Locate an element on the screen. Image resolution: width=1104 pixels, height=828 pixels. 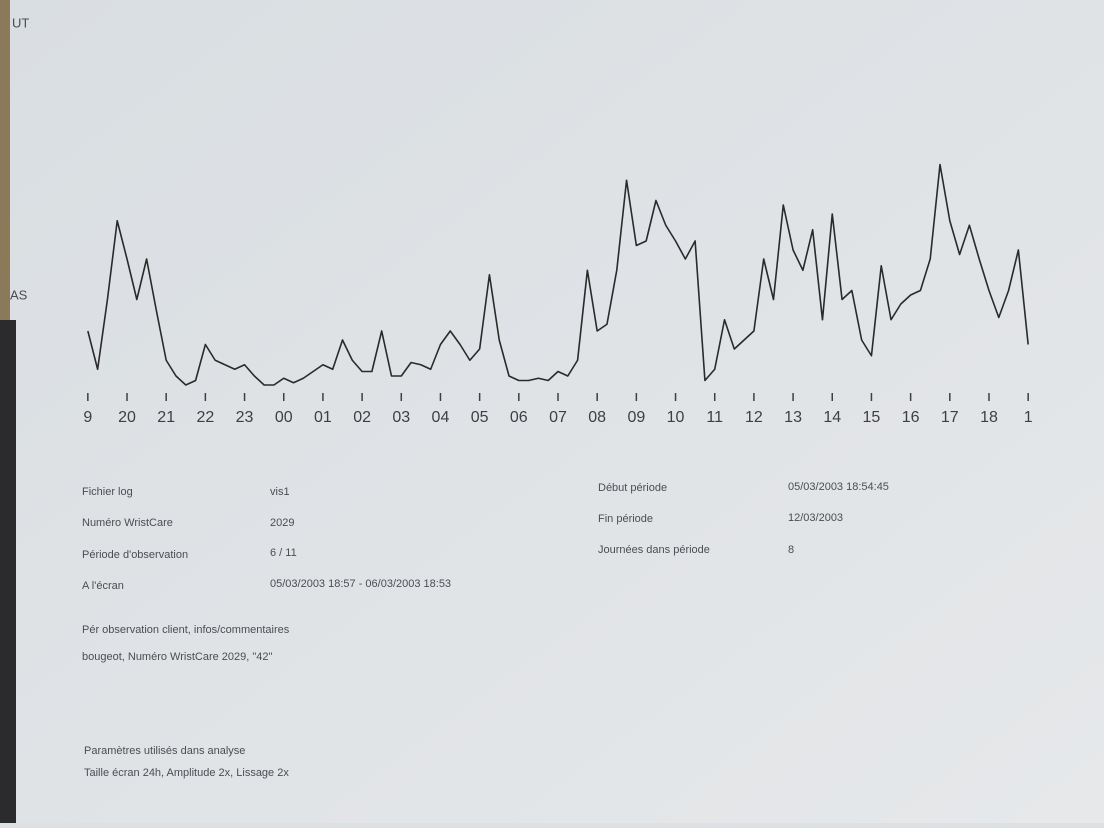
field-value: 12/03/2003 is located at coordinates (815, 518).